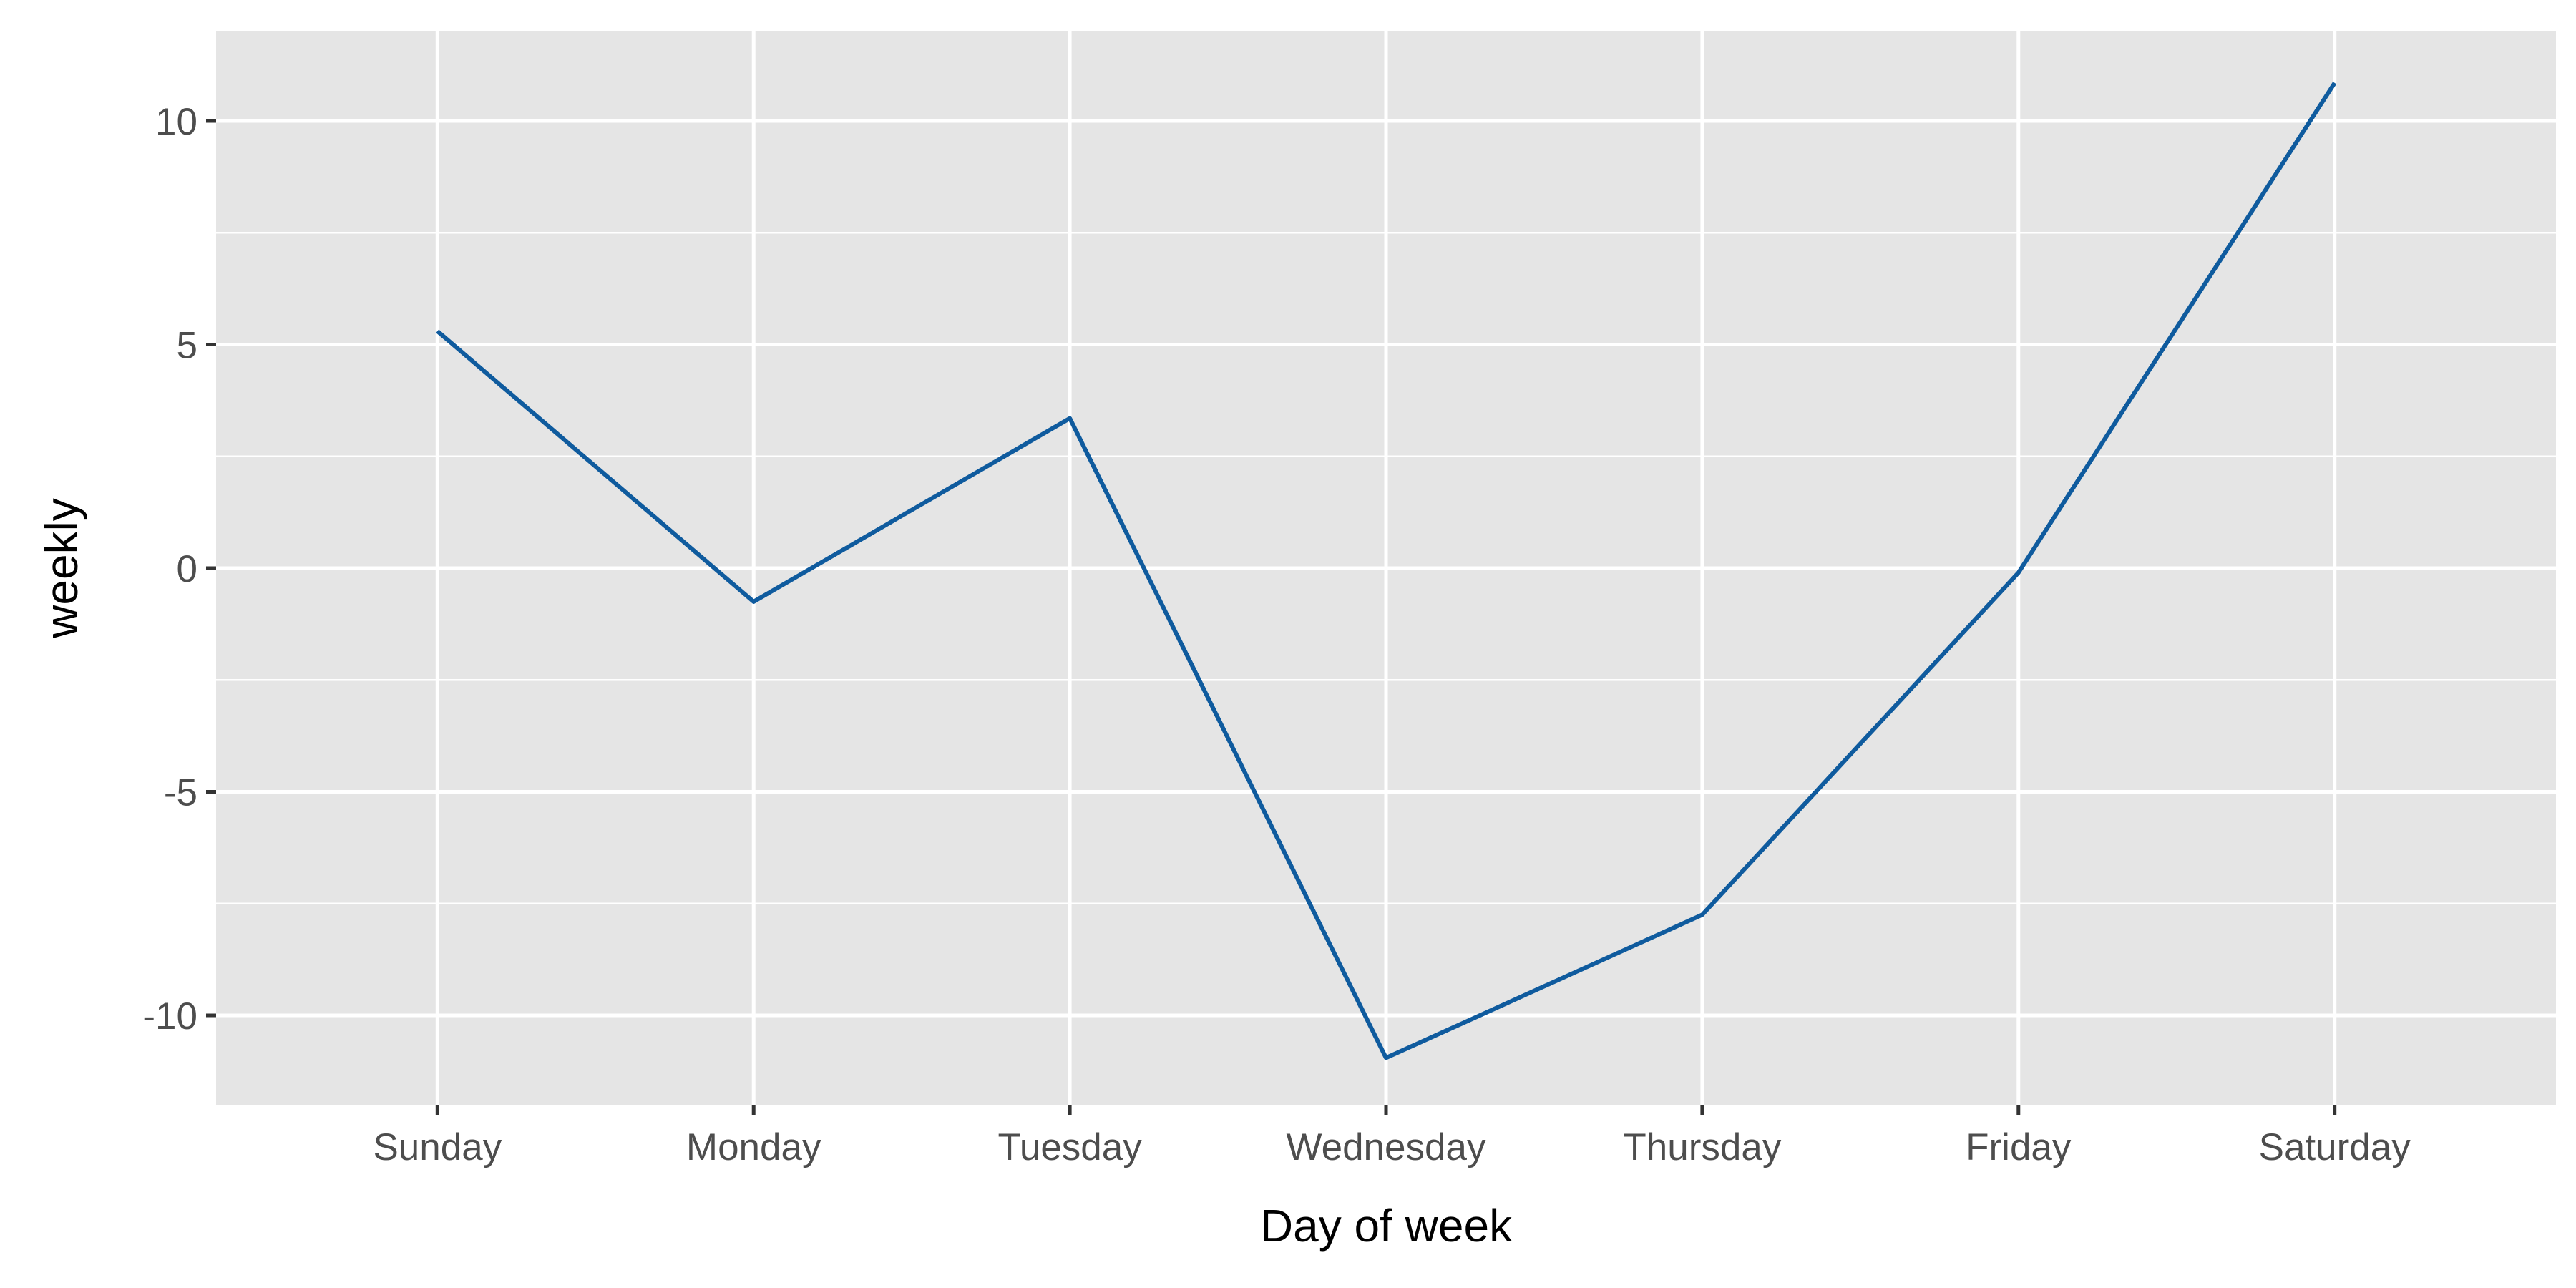  What do you see at coordinates (2019, 1147) in the screenshot?
I see `x-tick-label: Friday` at bounding box center [2019, 1147].